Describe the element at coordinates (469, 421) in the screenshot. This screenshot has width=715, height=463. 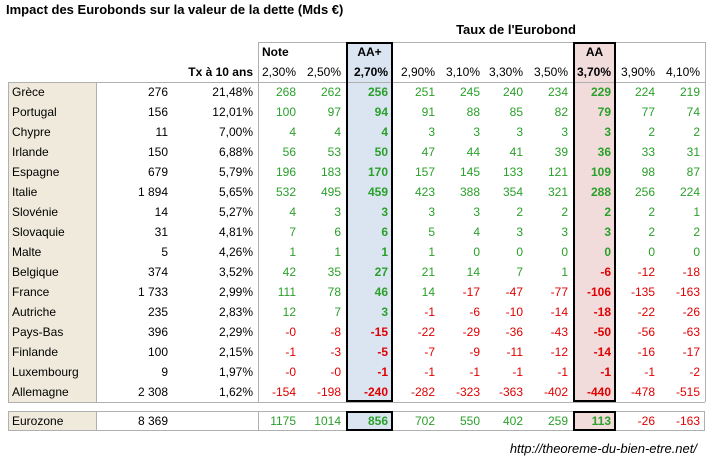
I see `impact-value: 550` at that location.